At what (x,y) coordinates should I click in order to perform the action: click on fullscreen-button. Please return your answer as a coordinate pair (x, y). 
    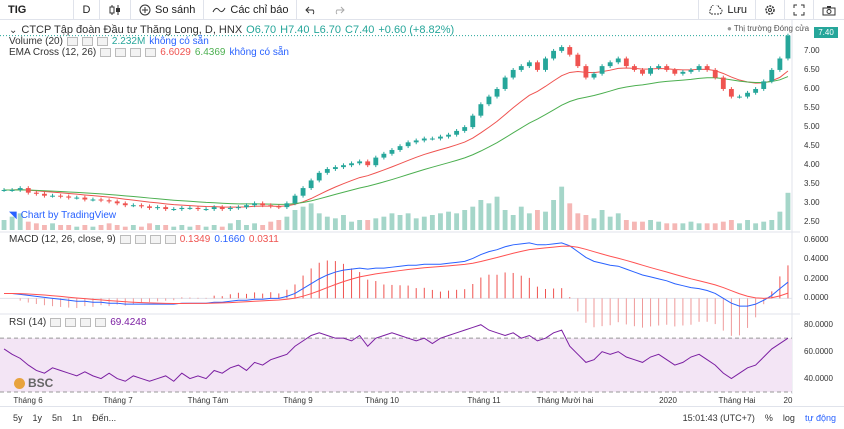
    Looking at the image, I should click on (798, 10).